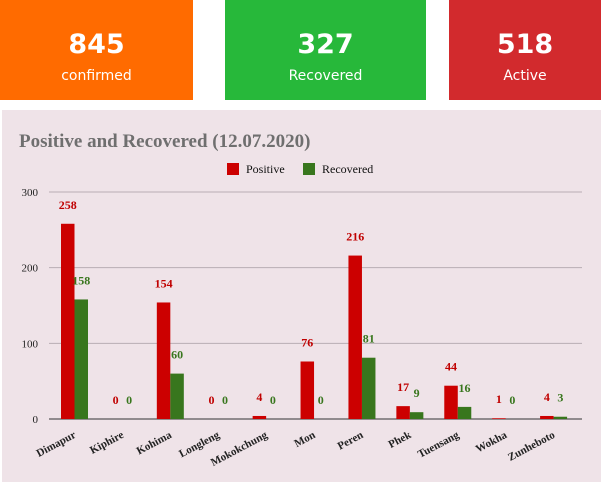  I want to click on value-label-positive: 1, so click(499, 399).